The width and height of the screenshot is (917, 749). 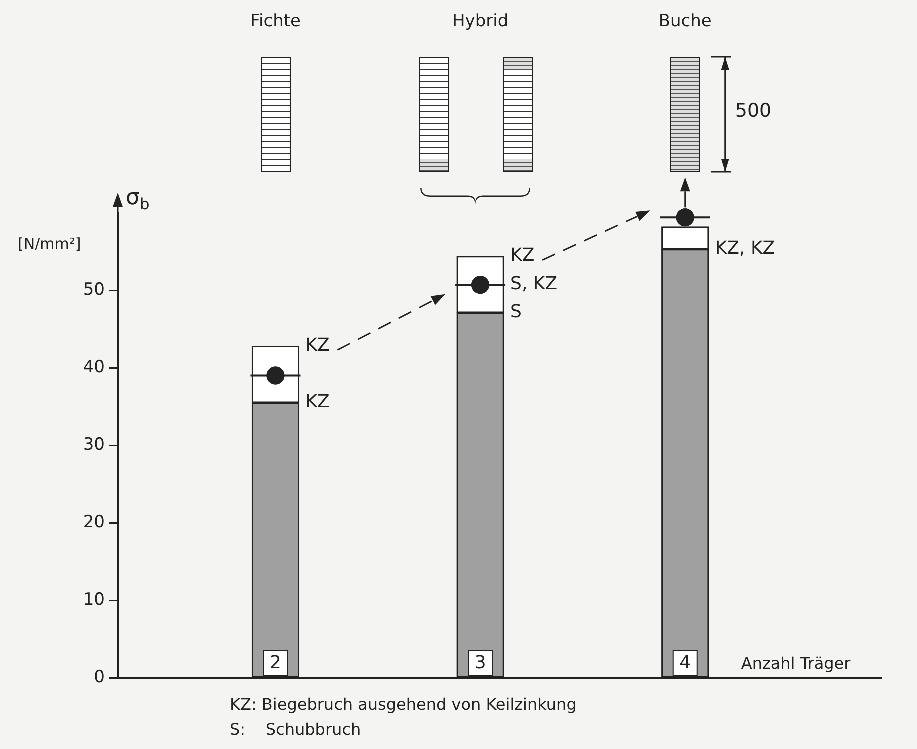 I want to click on text: Fichte, so click(x=275, y=21).